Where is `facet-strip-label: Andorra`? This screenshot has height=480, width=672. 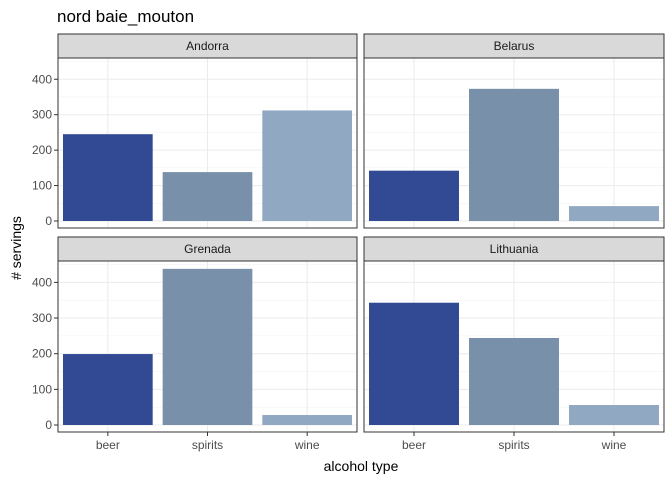
facet-strip-label: Andorra is located at coordinates (207, 46).